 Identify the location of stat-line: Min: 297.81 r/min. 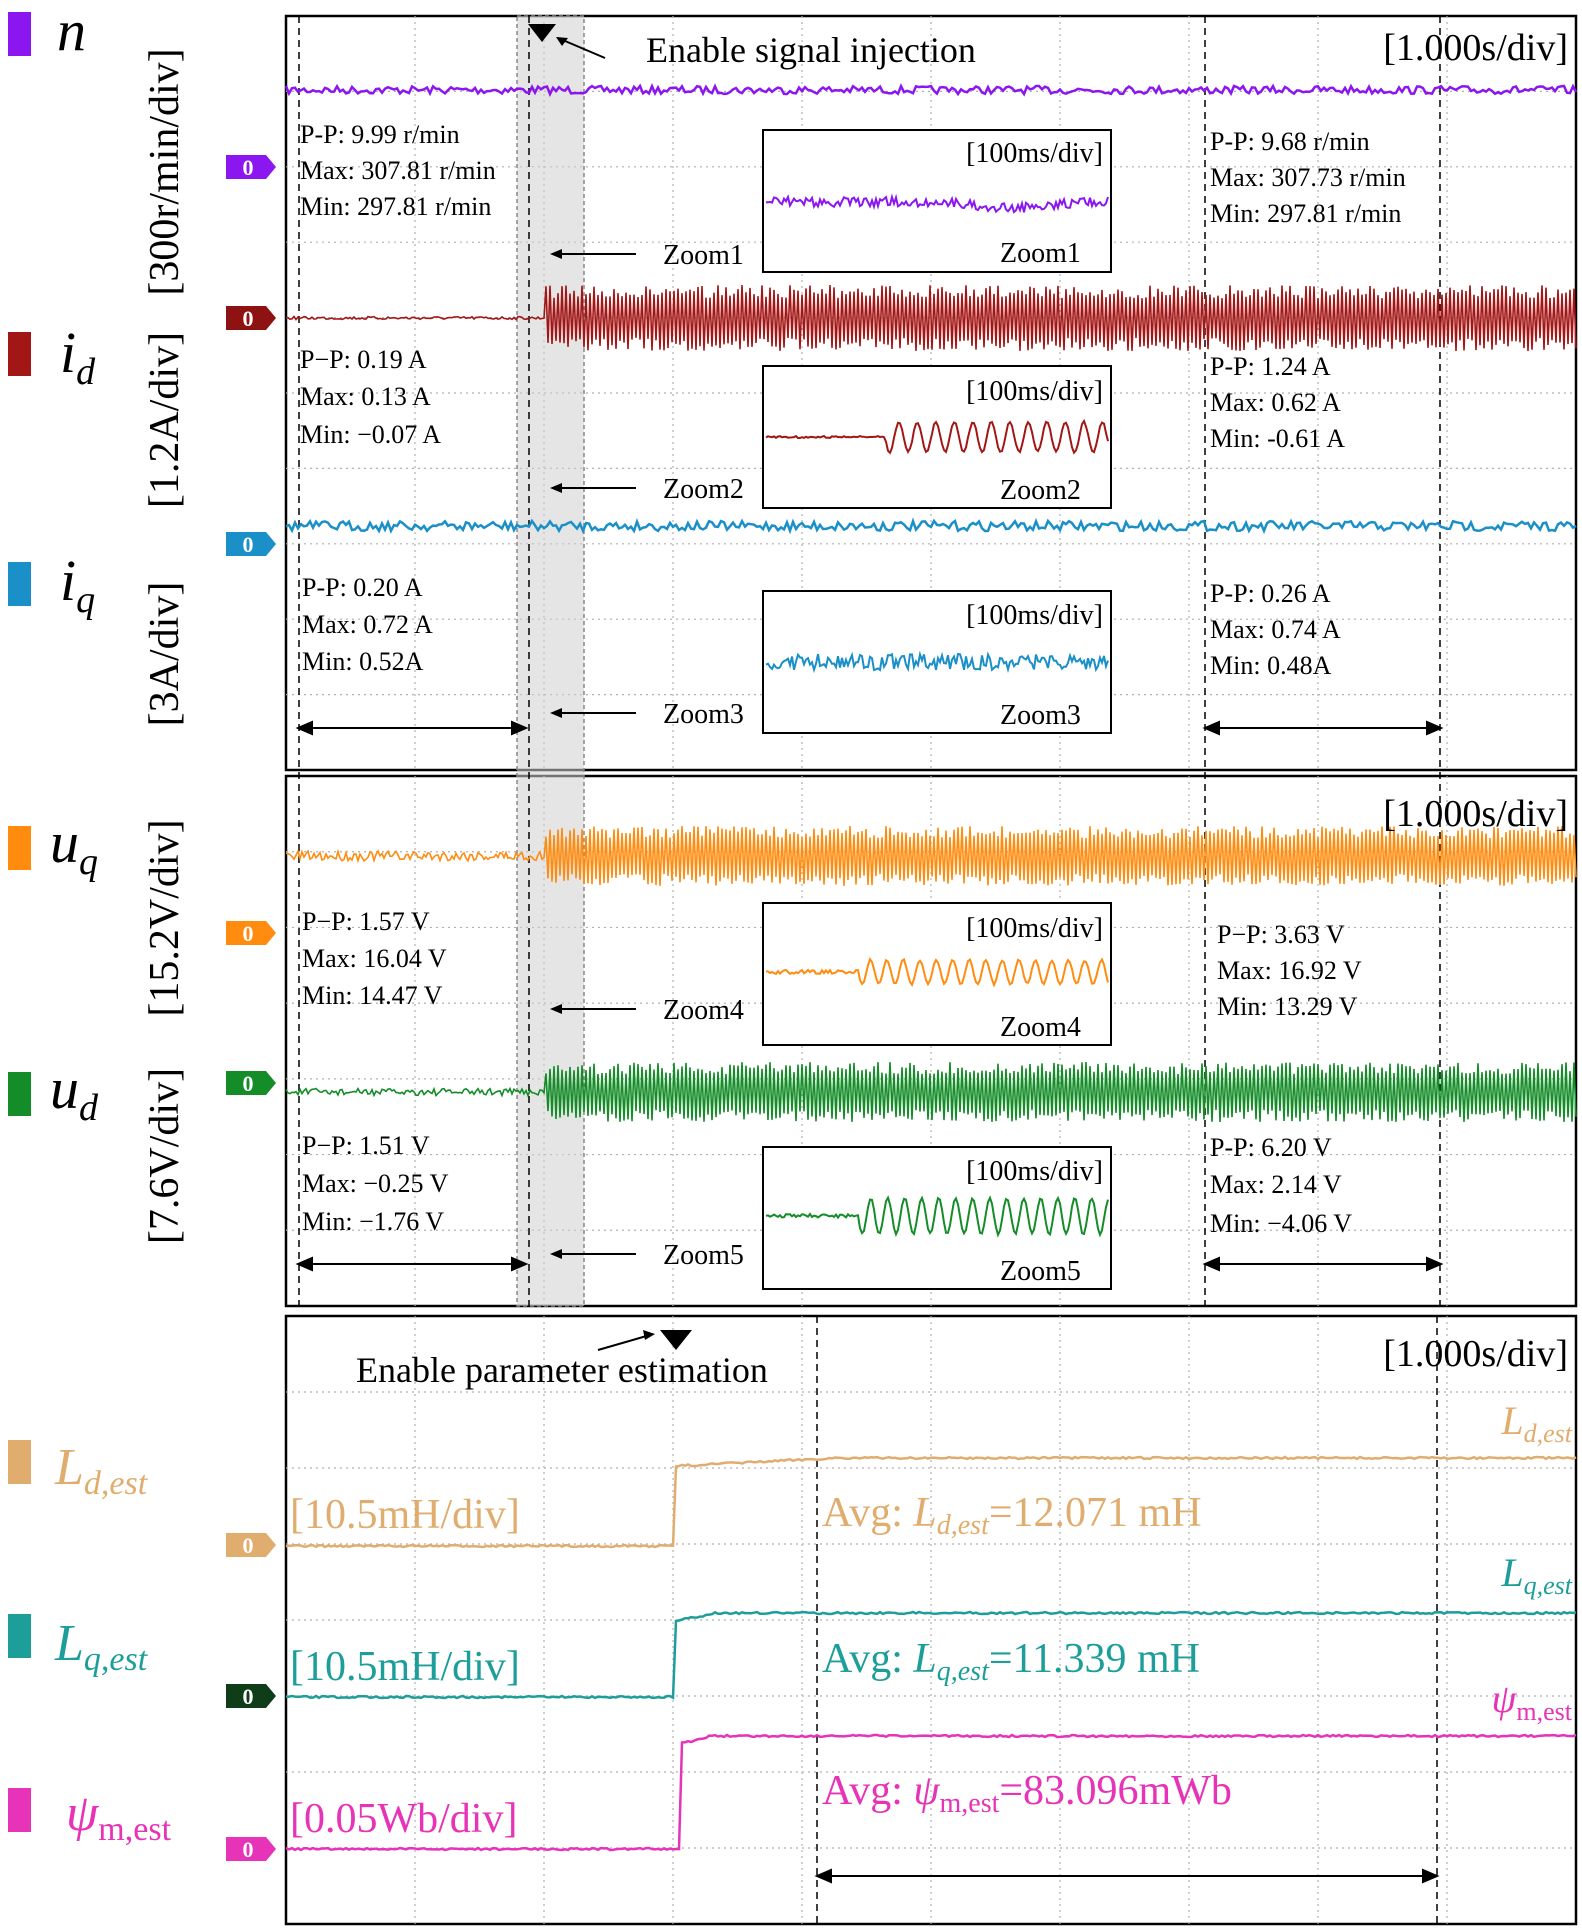
(1305, 213).